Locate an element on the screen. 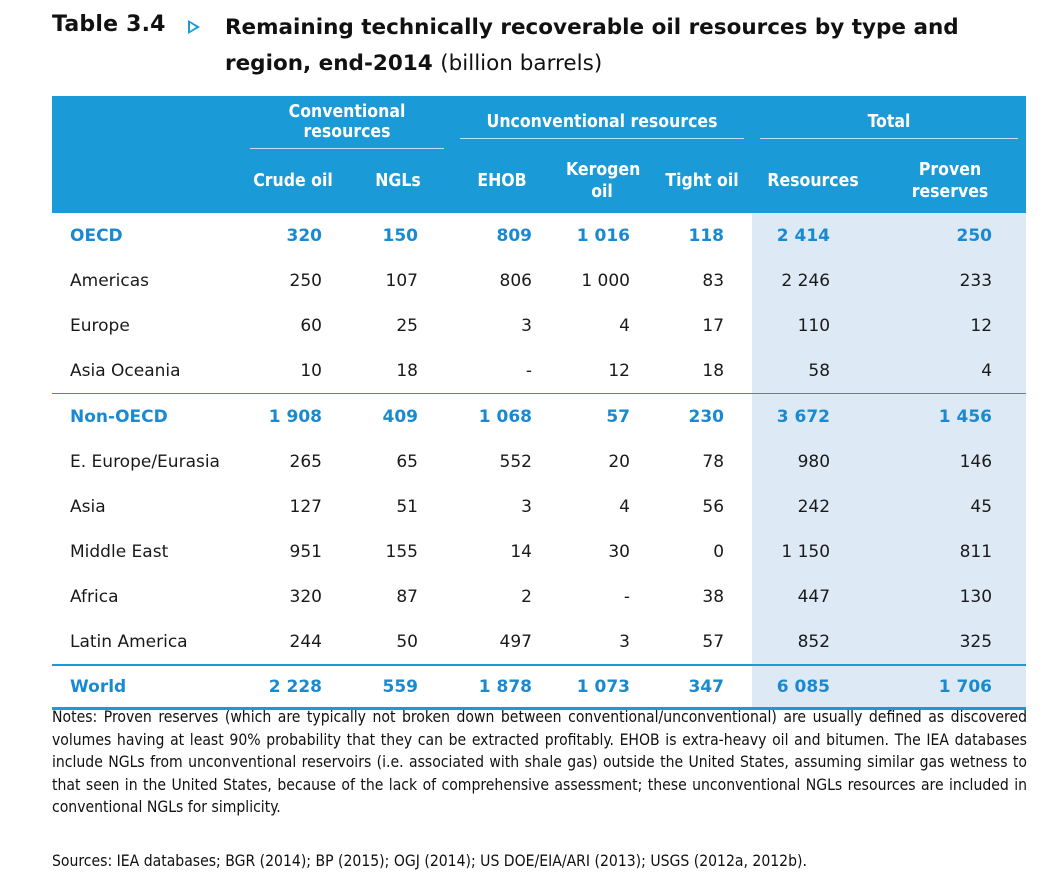 The height and width of the screenshot is (880, 1052). table-cell: 980 is located at coordinates (813, 461).